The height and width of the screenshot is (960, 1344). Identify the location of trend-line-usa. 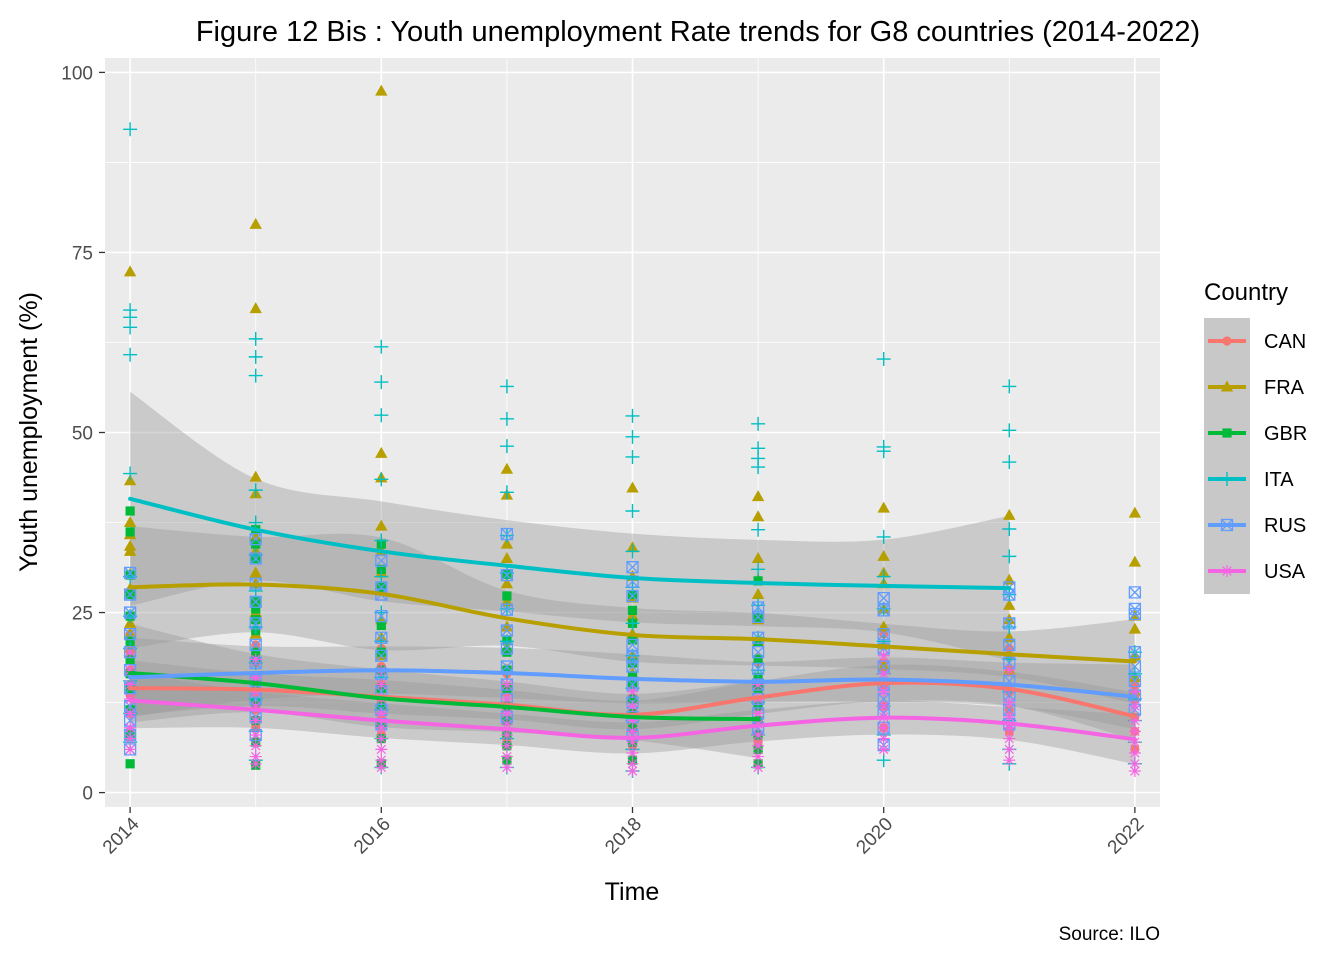
(632, 720).